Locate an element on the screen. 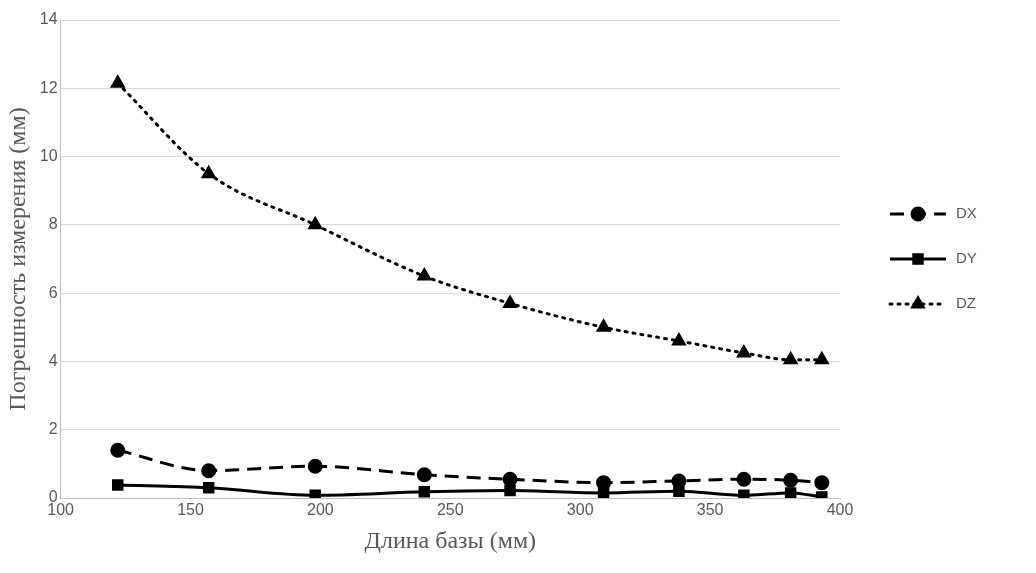 This screenshot has height=573, width=1036. x-tick-label: 300 is located at coordinates (580, 510).